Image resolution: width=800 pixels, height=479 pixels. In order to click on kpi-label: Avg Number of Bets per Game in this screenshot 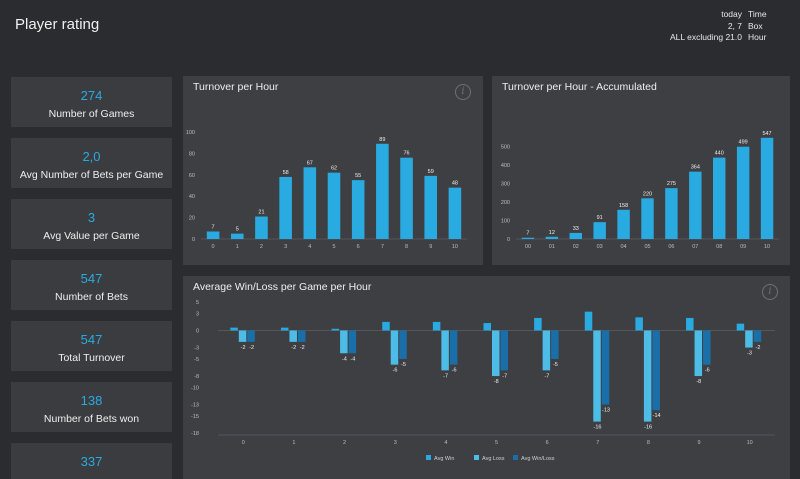, I will do `click(91, 175)`.